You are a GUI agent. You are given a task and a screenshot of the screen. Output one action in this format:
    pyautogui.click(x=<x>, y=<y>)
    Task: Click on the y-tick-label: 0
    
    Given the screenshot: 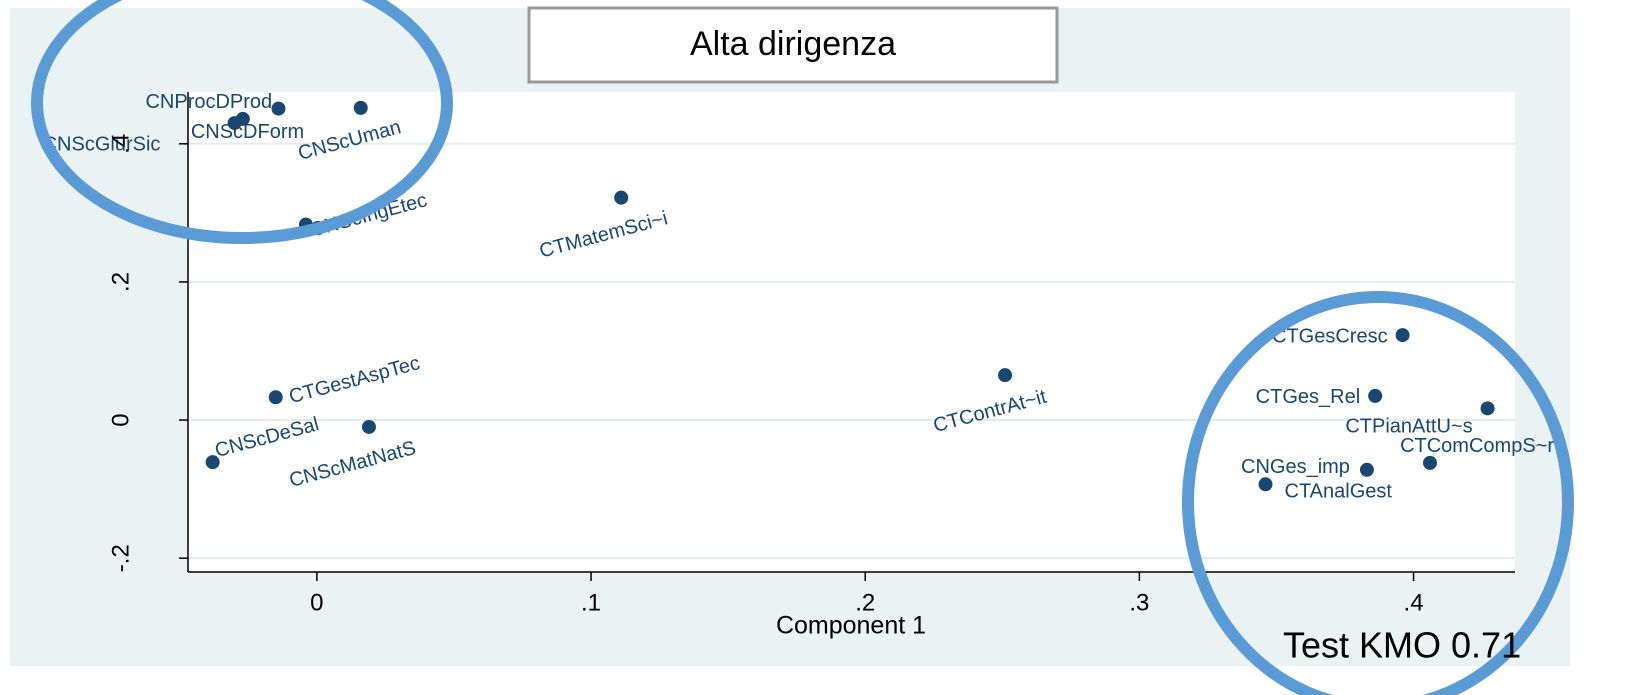 What is the action you would take?
    pyautogui.click(x=120, y=419)
    